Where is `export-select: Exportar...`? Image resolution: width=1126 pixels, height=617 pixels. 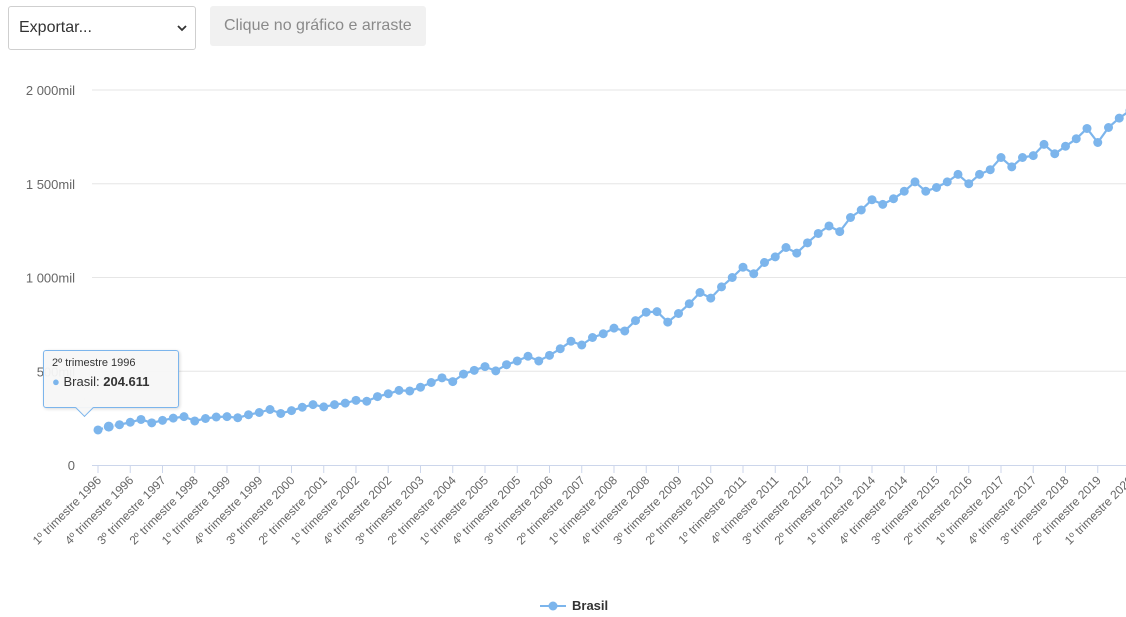
export-select: Exportar... is located at coordinates (102, 28).